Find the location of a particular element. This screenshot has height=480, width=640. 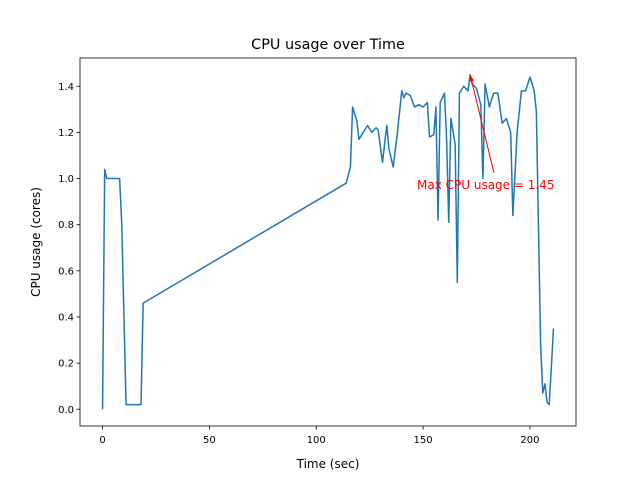

y-tick-label: 0.0 is located at coordinates (66, 410).